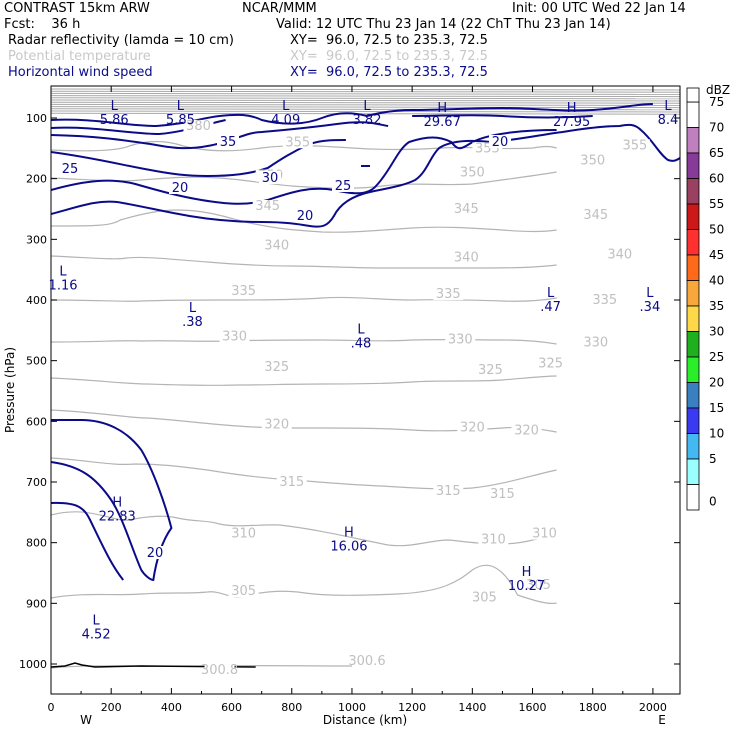 This screenshot has width=740, height=740. What do you see at coordinates (716, 408) in the screenshot?
I see `colorbar-label: 15` at bounding box center [716, 408].